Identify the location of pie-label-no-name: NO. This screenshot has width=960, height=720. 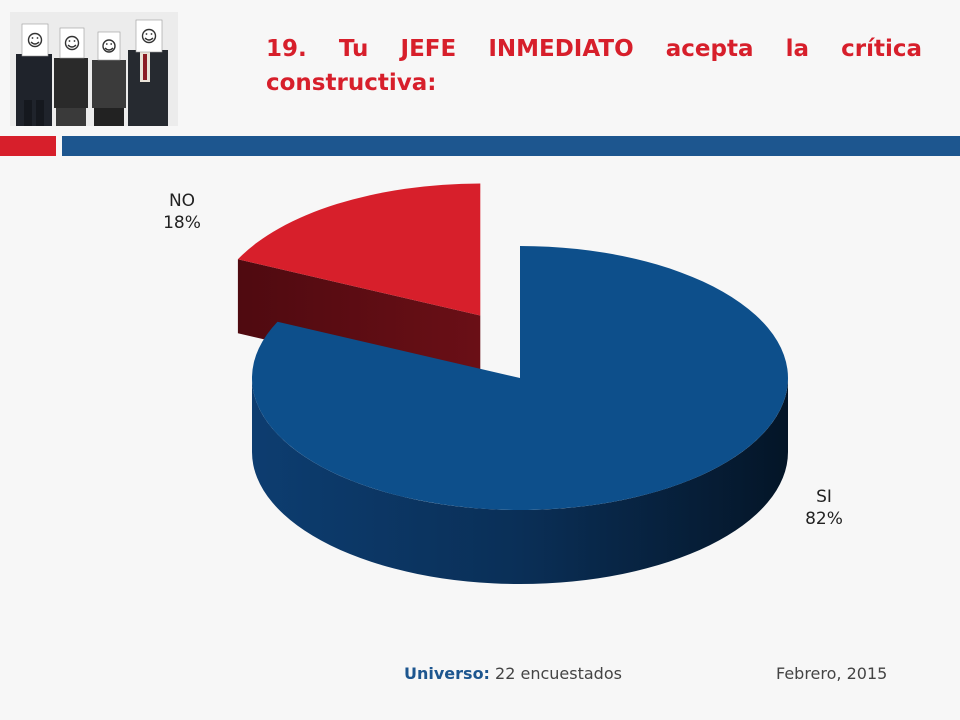
(182, 201).